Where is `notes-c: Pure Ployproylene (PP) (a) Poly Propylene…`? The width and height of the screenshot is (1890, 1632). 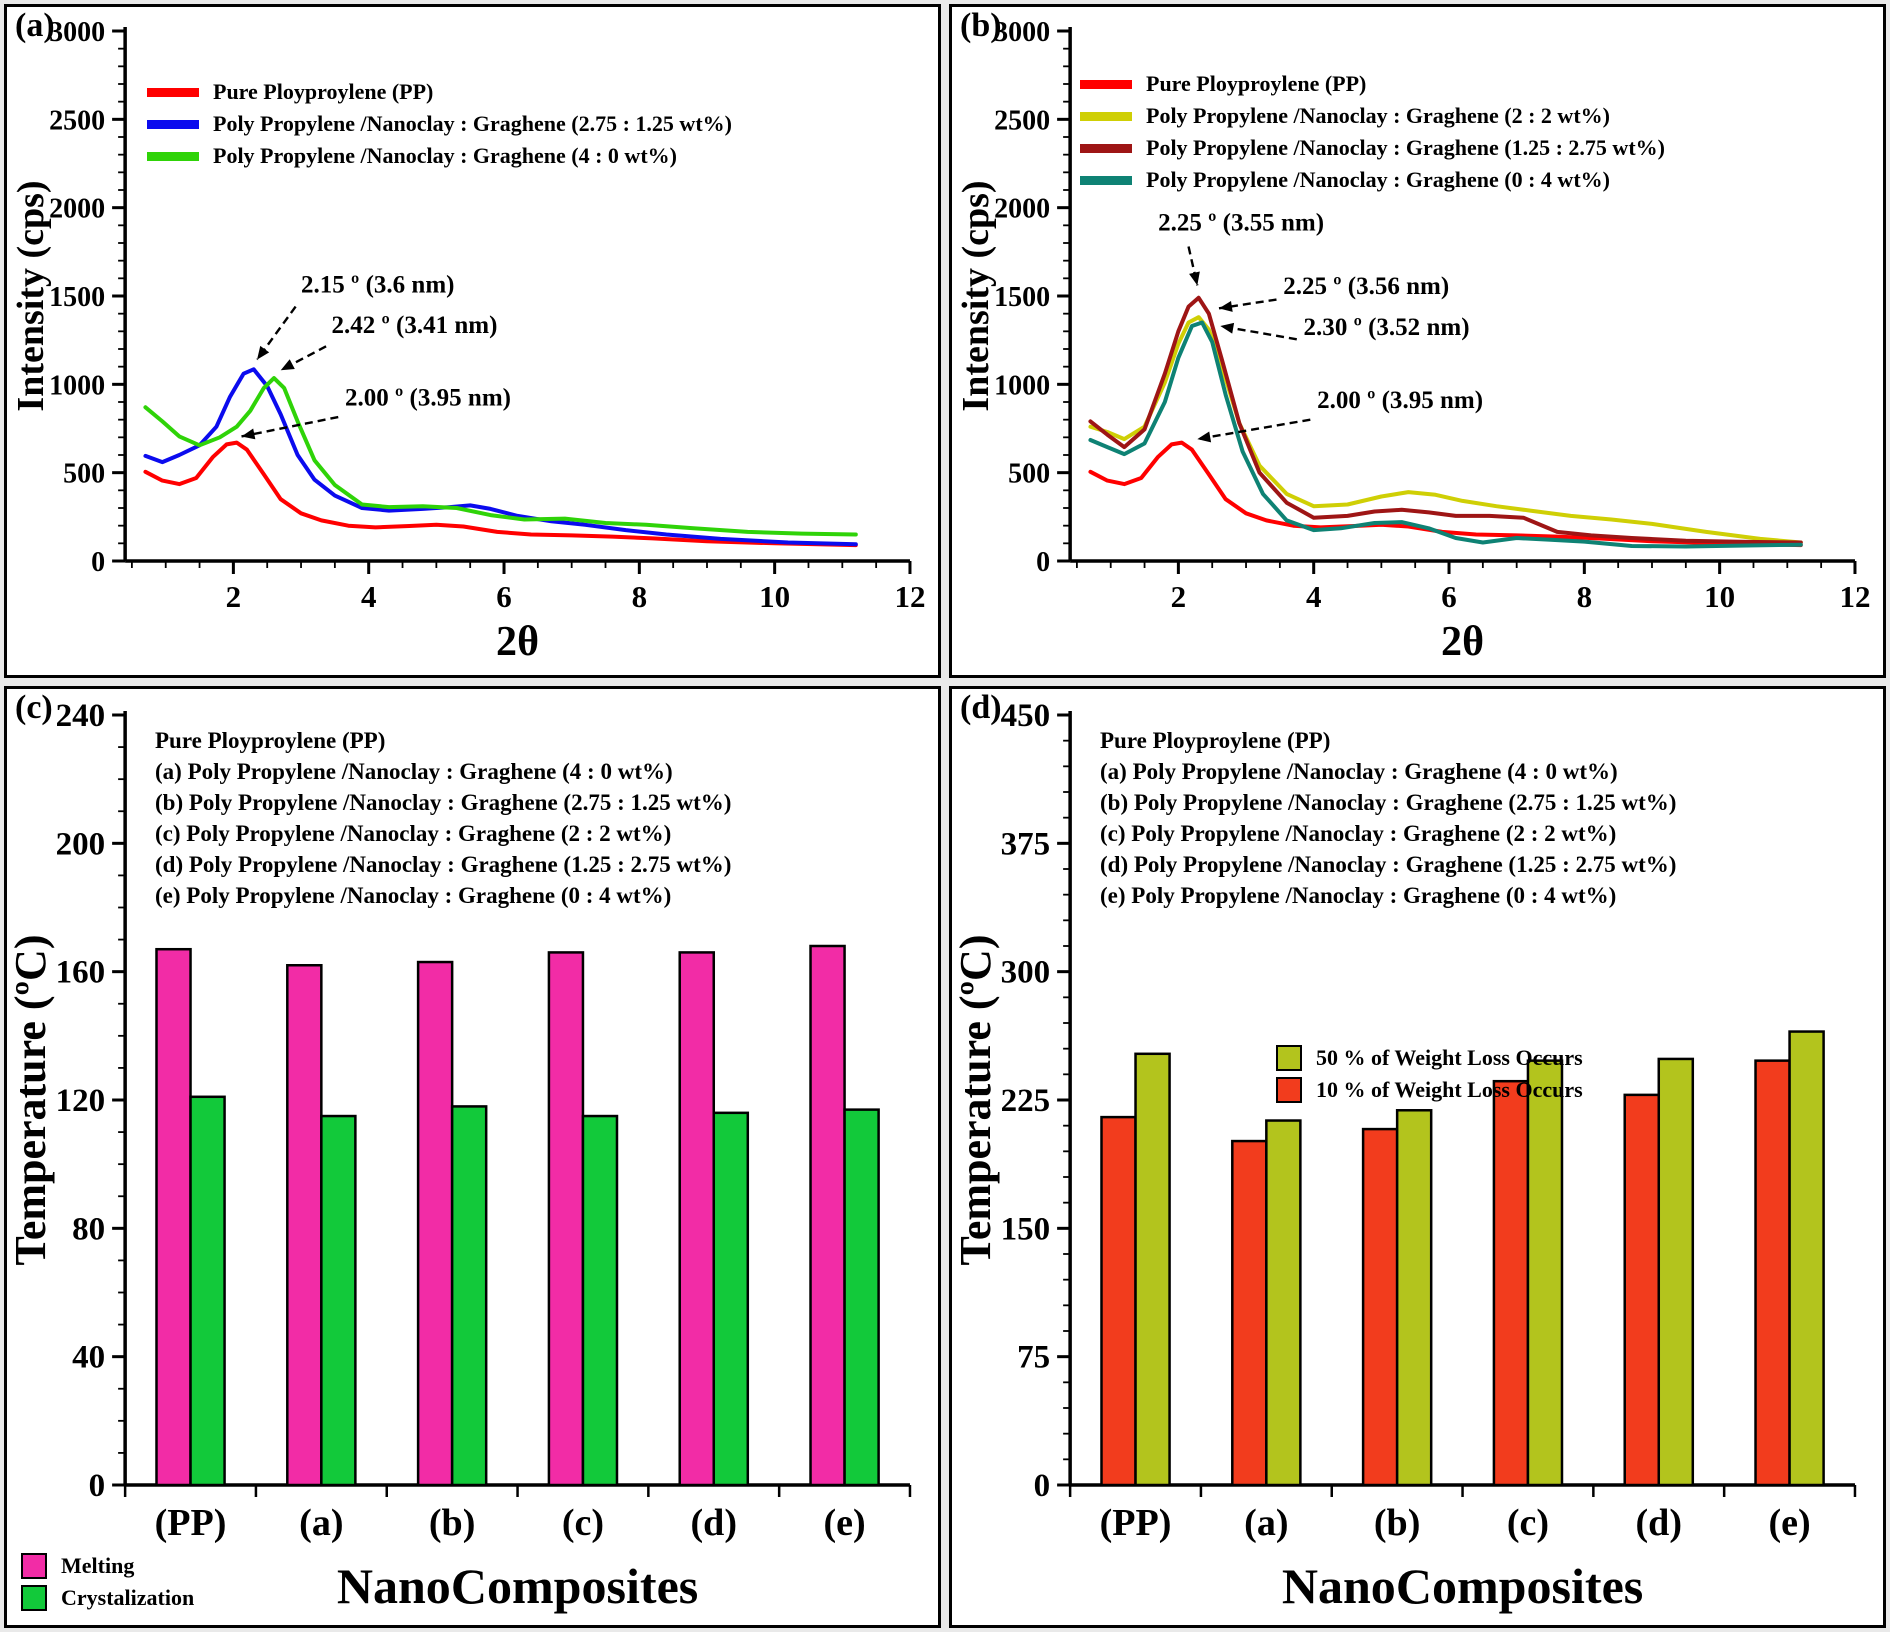 notes-c: Pure Ployproylene (PP) (a) Poly Propylene… is located at coordinates (443, 818).